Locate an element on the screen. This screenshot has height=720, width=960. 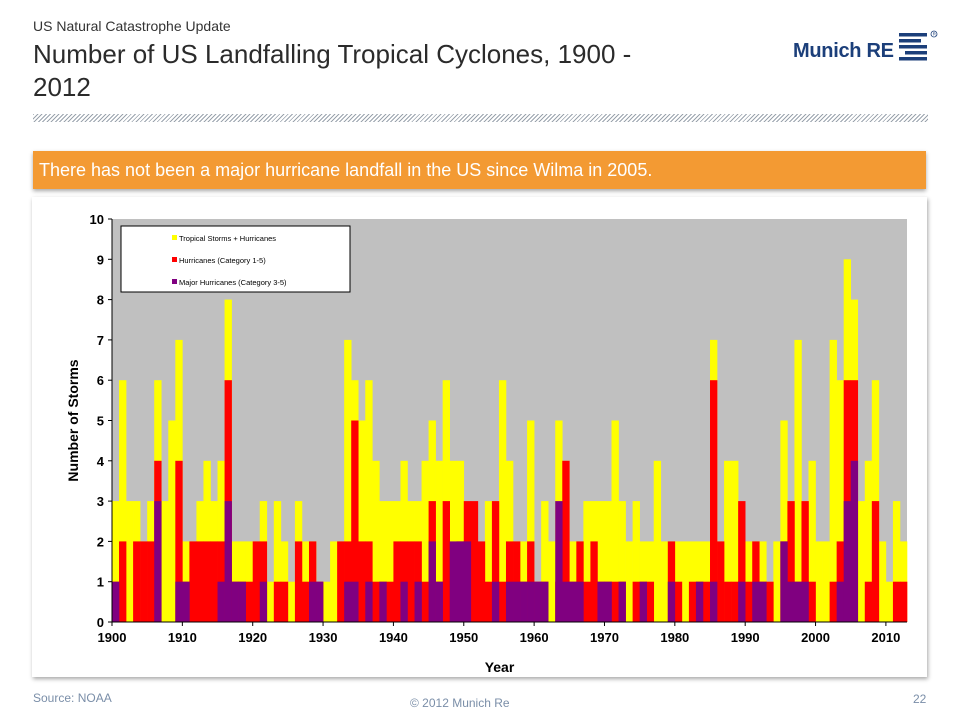
bar-hurricane-1951 is located at coordinates (474, 561).